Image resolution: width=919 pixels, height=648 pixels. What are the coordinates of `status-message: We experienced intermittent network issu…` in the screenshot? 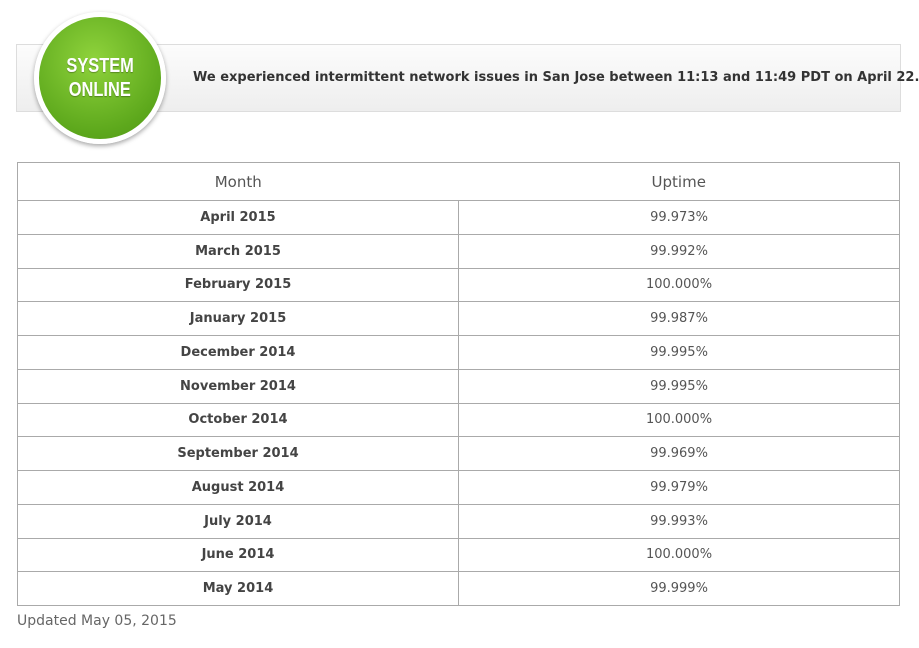 It's located at (556, 77).